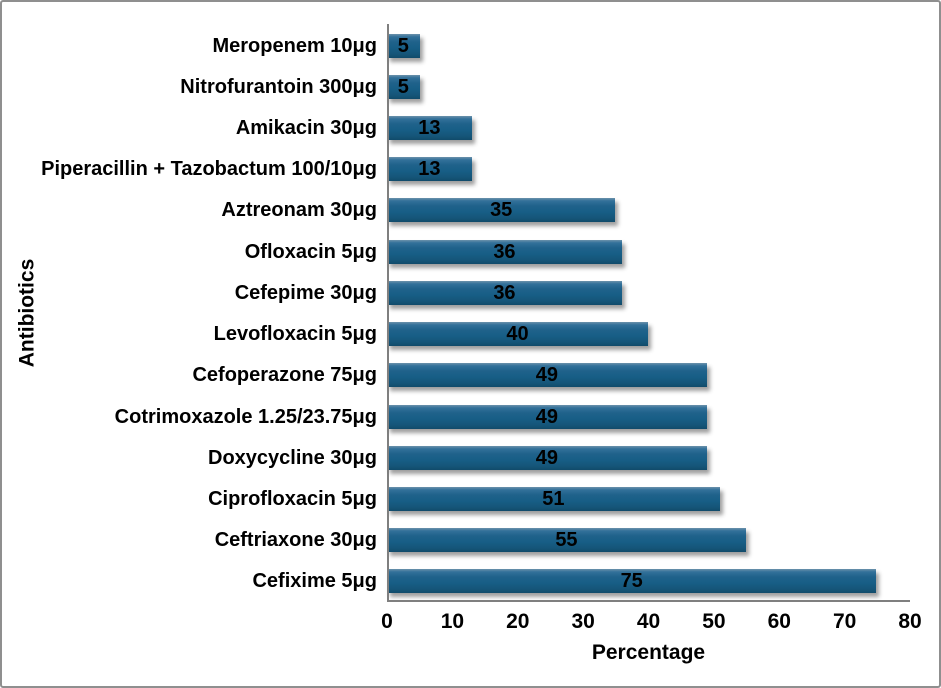 The width and height of the screenshot is (941, 688). What do you see at coordinates (292, 499) in the screenshot?
I see `category-label: Ciprofloxacin 5μg` at bounding box center [292, 499].